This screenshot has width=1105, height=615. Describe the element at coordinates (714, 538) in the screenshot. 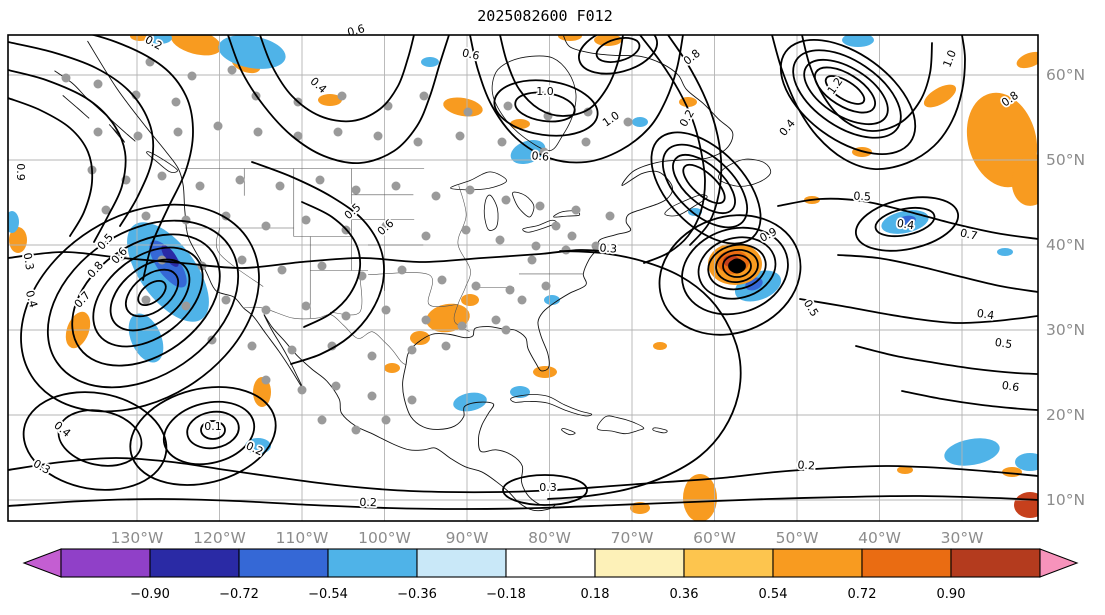

I see `lon-tick-label: 60°W` at that location.